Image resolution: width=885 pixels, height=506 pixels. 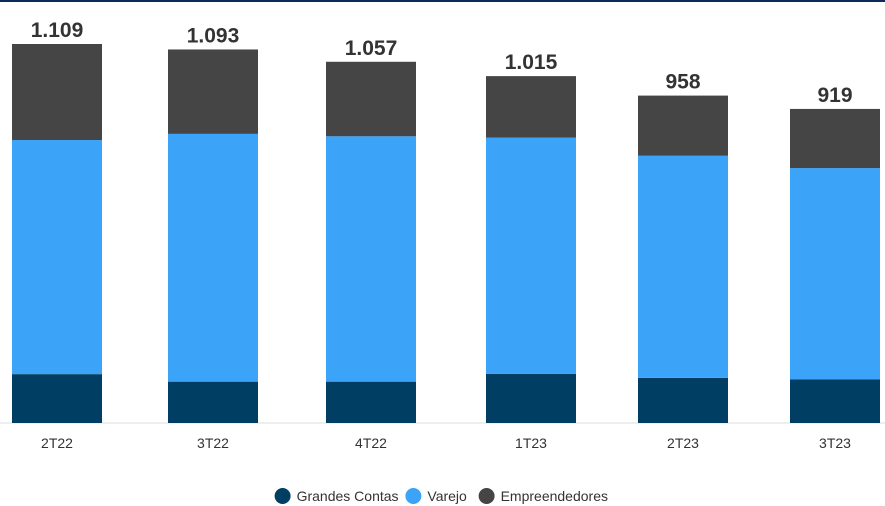 I want to click on x-tick-label: 1T23, so click(x=531, y=443).